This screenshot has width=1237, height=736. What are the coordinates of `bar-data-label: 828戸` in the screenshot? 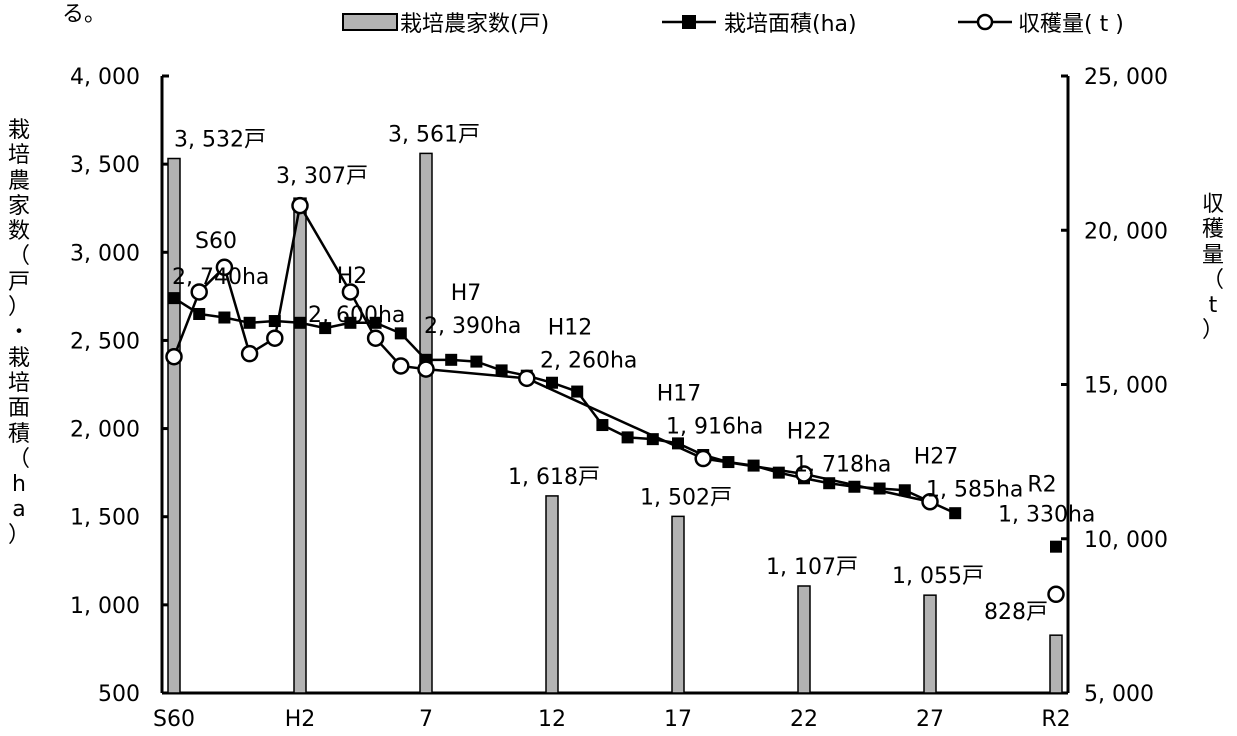 It's located at (1016, 612).